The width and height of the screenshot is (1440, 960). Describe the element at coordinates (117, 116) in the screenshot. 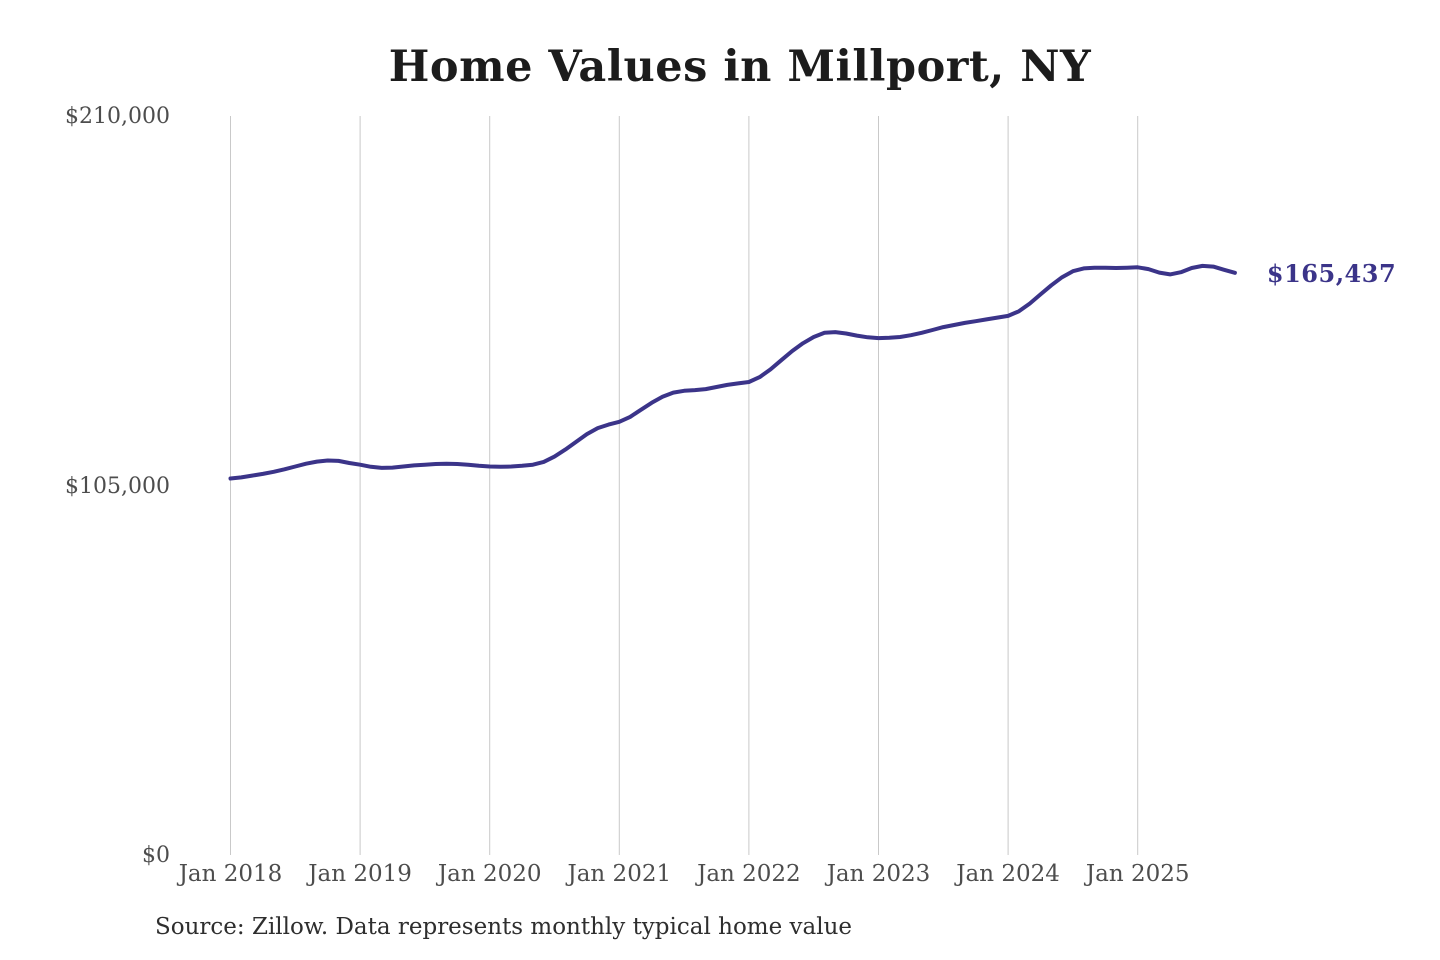

I see `y-axis-label-210000: $210,000` at that location.